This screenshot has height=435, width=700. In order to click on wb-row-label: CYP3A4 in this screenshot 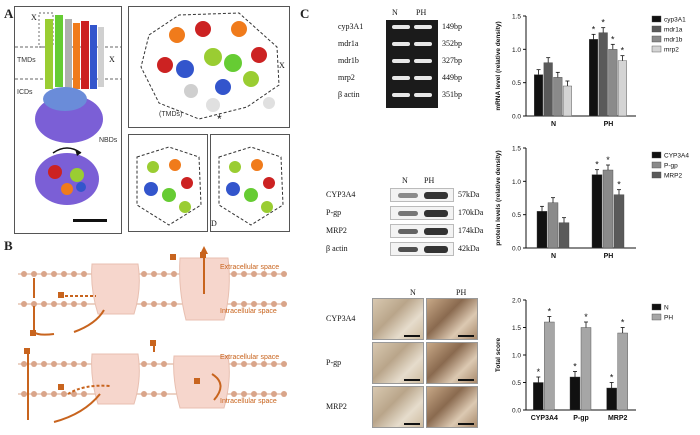, I will do `click(341, 194)`.